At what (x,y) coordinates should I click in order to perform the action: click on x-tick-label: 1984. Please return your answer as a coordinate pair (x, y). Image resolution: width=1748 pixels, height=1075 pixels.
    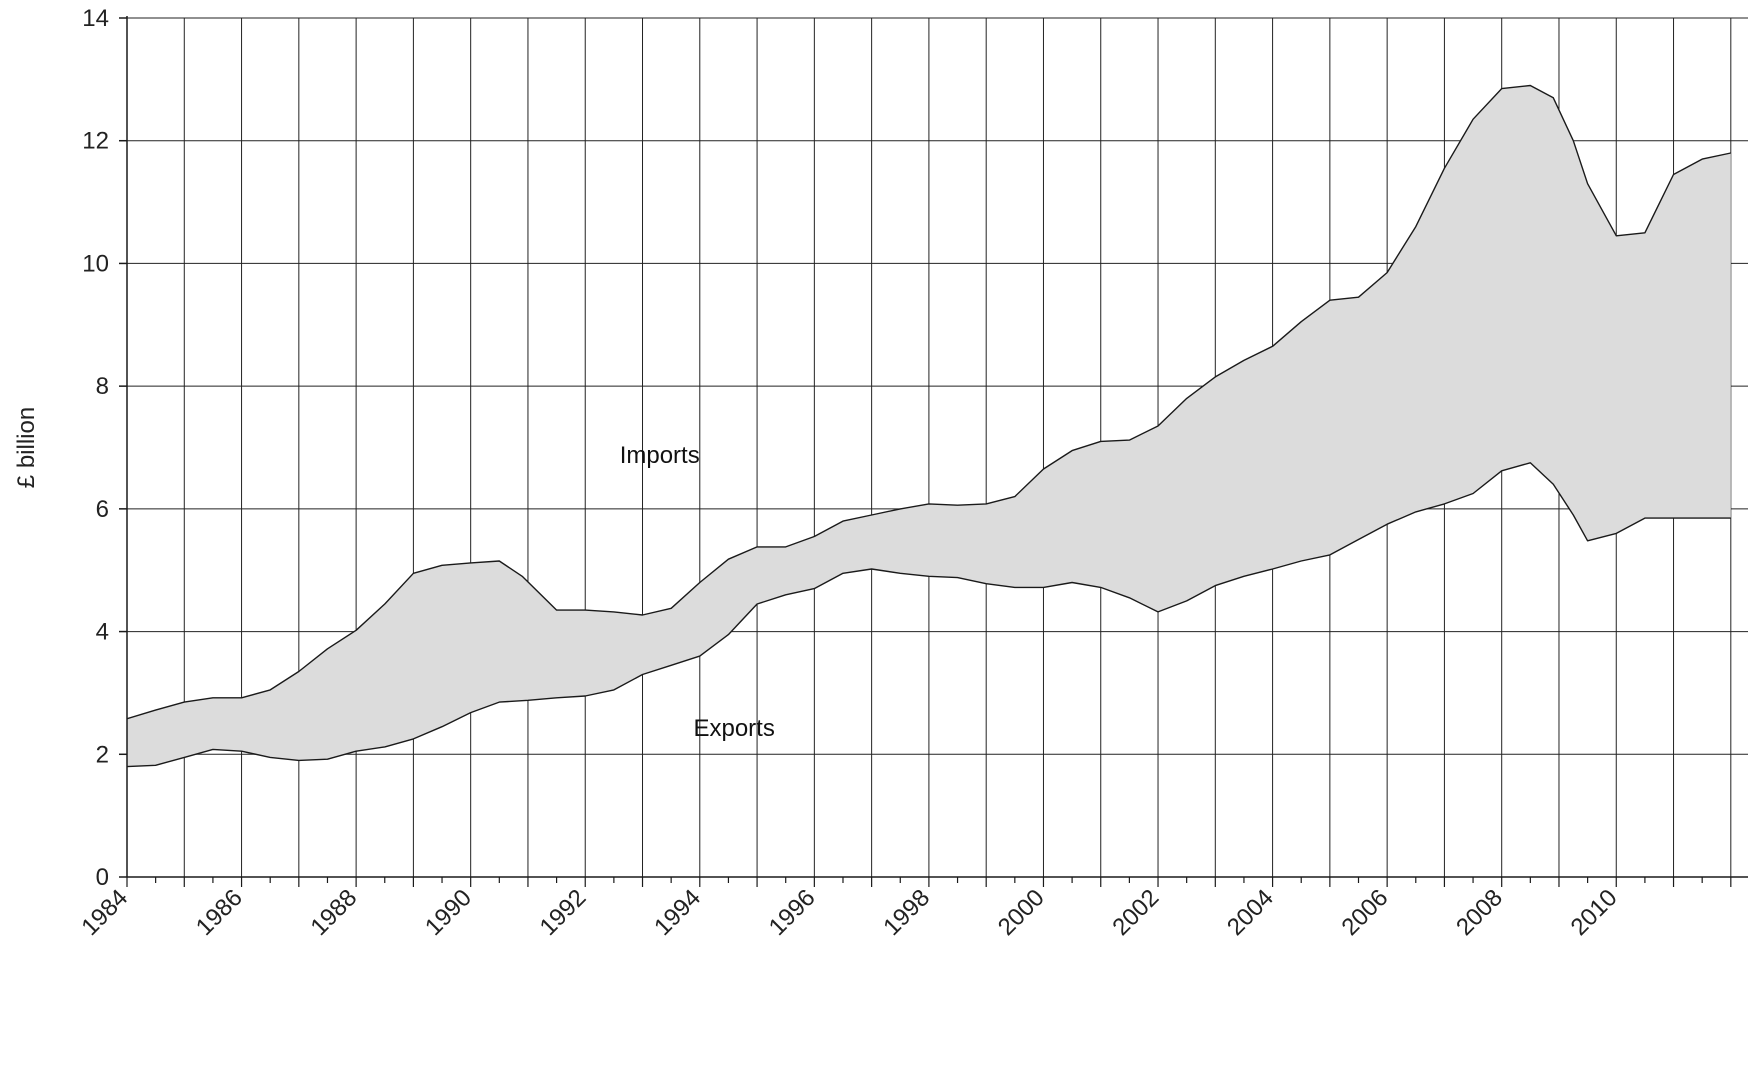
    Looking at the image, I should click on (104, 912).